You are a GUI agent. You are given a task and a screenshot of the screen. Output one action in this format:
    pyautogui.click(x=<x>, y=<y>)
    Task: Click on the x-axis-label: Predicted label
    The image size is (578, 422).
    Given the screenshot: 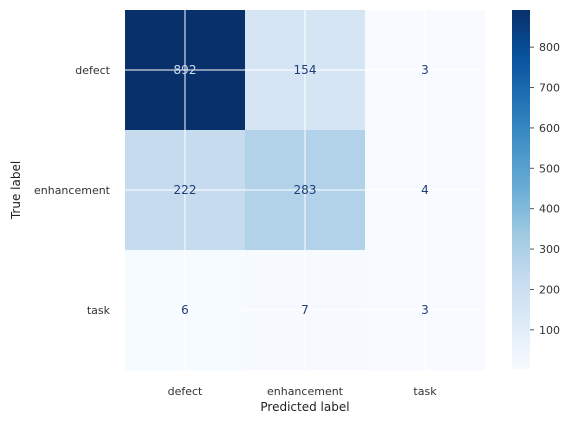 What is the action you would take?
    pyautogui.click(x=304, y=407)
    